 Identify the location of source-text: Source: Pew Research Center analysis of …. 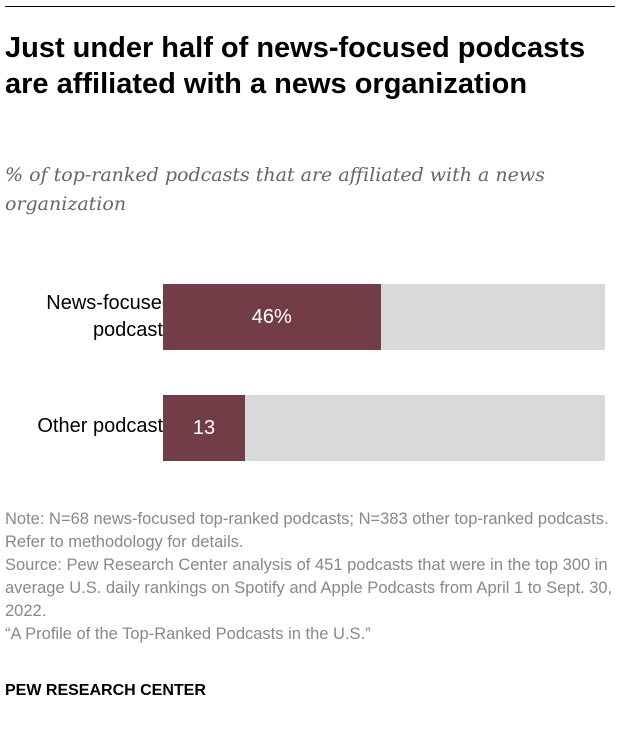
(309, 588).